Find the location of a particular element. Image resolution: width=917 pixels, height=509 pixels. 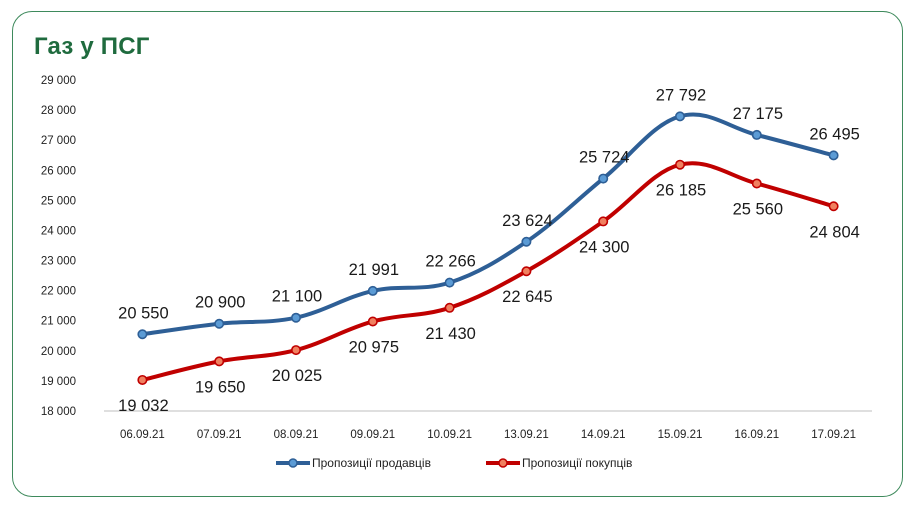

data-label: 25 724 is located at coordinates (604, 158).